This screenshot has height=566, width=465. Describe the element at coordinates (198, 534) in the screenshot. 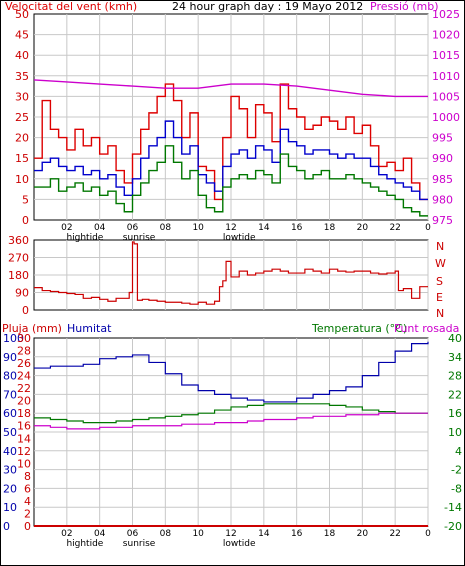

I see `climate-xtick-10: 10` at that location.